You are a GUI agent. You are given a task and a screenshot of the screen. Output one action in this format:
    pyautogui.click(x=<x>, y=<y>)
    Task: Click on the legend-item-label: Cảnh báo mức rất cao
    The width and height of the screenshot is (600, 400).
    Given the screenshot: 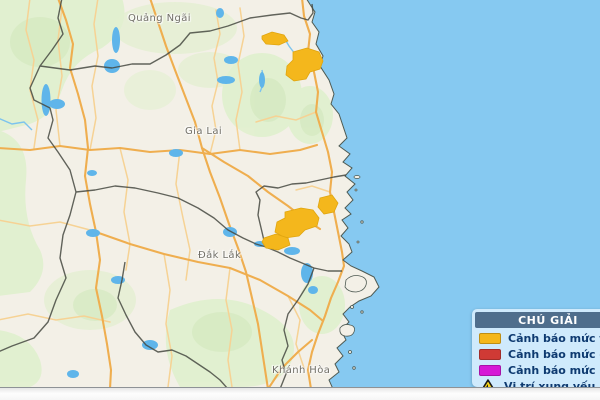 What is the action you would take?
    pyautogui.click(x=554, y=370)
    